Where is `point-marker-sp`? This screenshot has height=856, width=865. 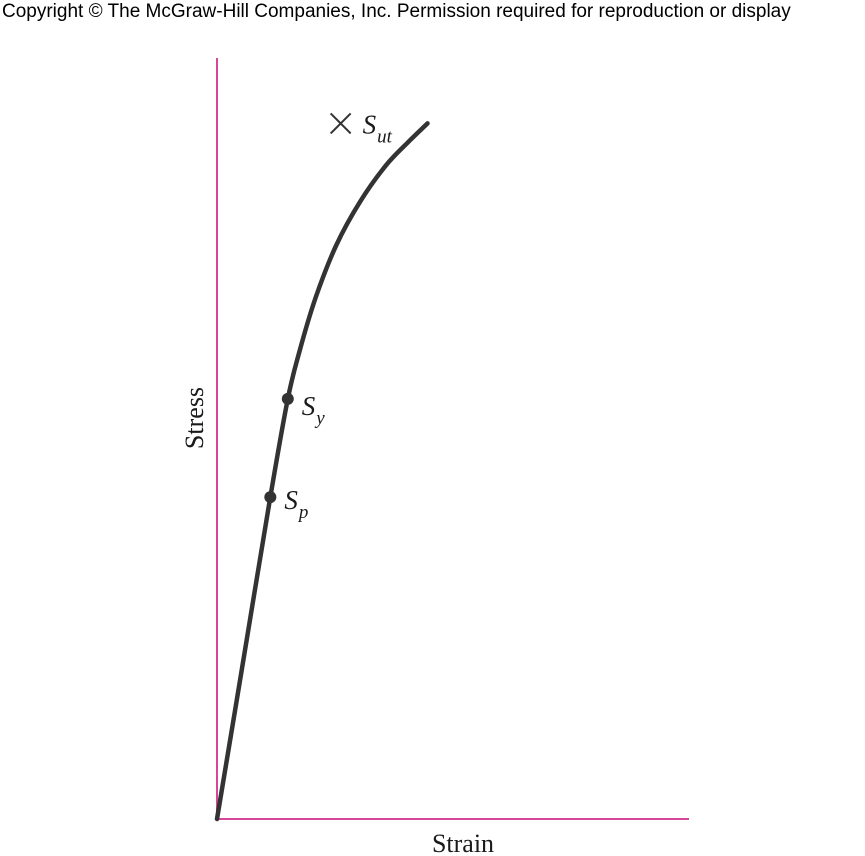 point-marker-sp is located at coordinates (270, 497).